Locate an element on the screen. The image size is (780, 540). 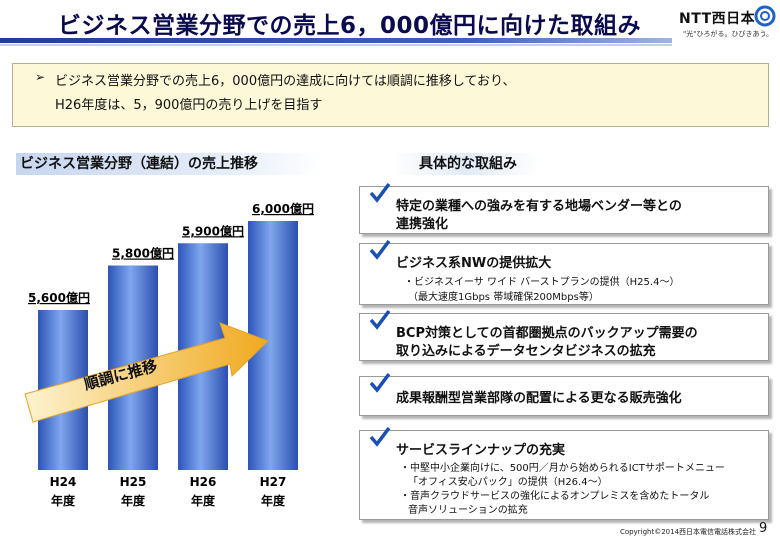
category-sublabel-H24: 年度 is located at coordinates (63, 500).